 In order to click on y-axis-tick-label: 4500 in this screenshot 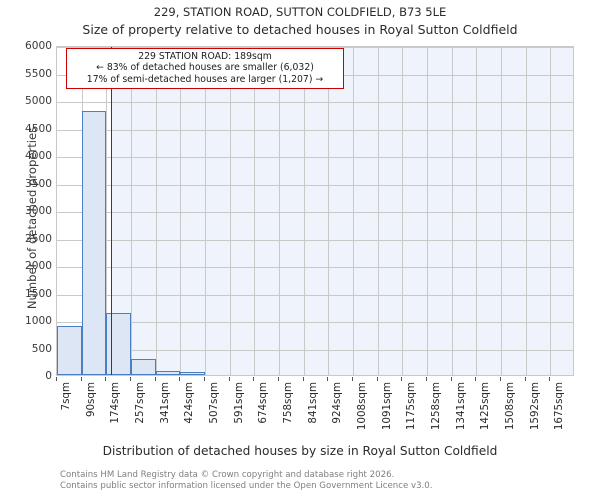, I will do `click(38, 128)`.